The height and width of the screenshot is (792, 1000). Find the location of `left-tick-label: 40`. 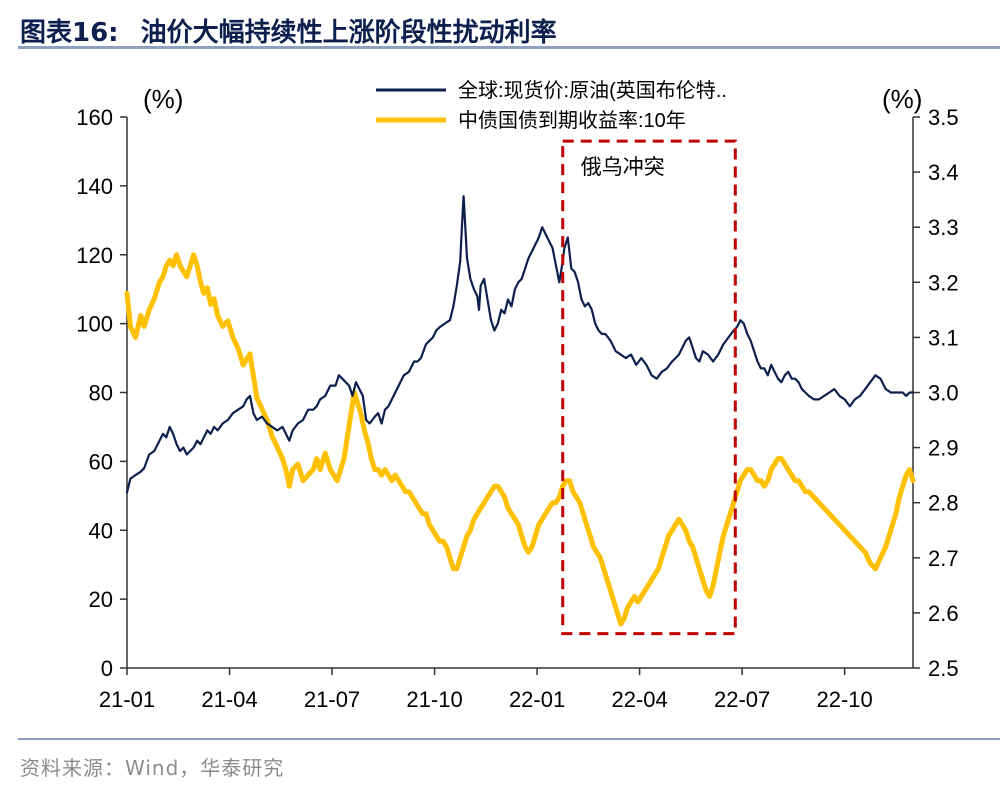

left-tick-label: 40 is located at coordinates (101, 530).